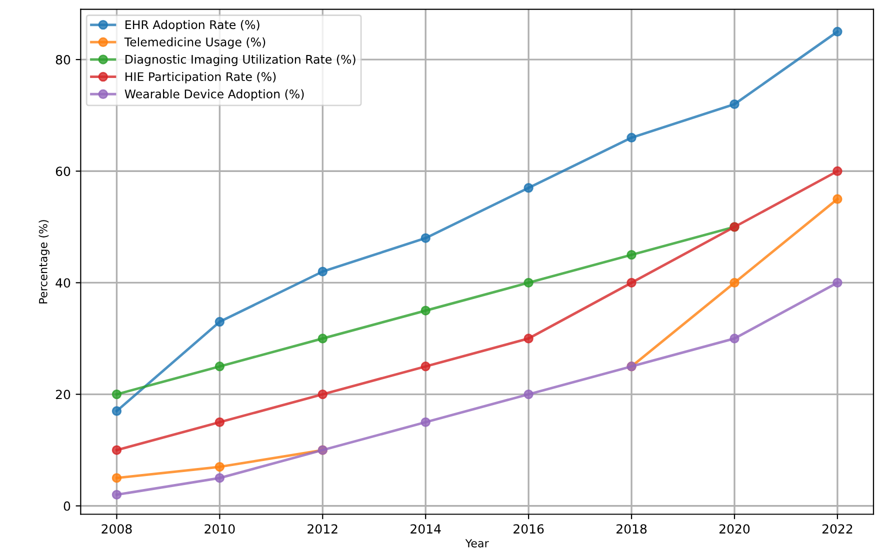 Image resolution: width=877 pixels, height=550 pixels. Describe the element at coordinates (44, 262) in the screenshot. I see `y-axis-title: Percentage (%)` at that location.